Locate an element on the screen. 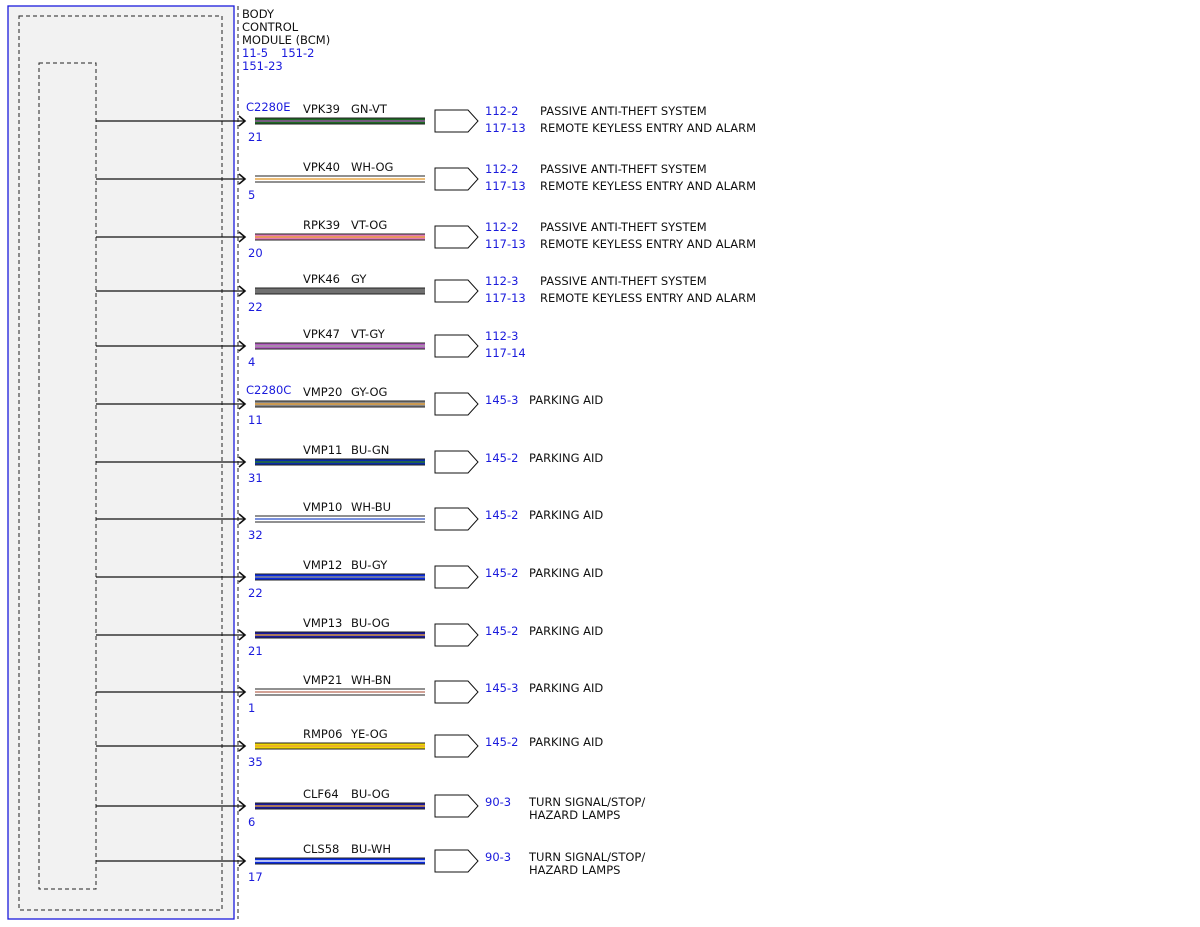 This screenshot has width=1200, height=927. module-title-line-3: MODULE (BCM) is located at coordinates (286, 40).